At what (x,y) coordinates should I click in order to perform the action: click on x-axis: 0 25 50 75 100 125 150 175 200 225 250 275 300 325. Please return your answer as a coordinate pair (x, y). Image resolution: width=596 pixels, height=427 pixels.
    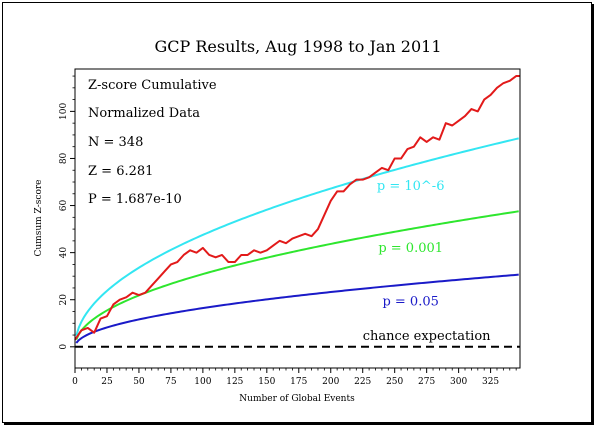
    Looking at the image, I should click on (294, 377).